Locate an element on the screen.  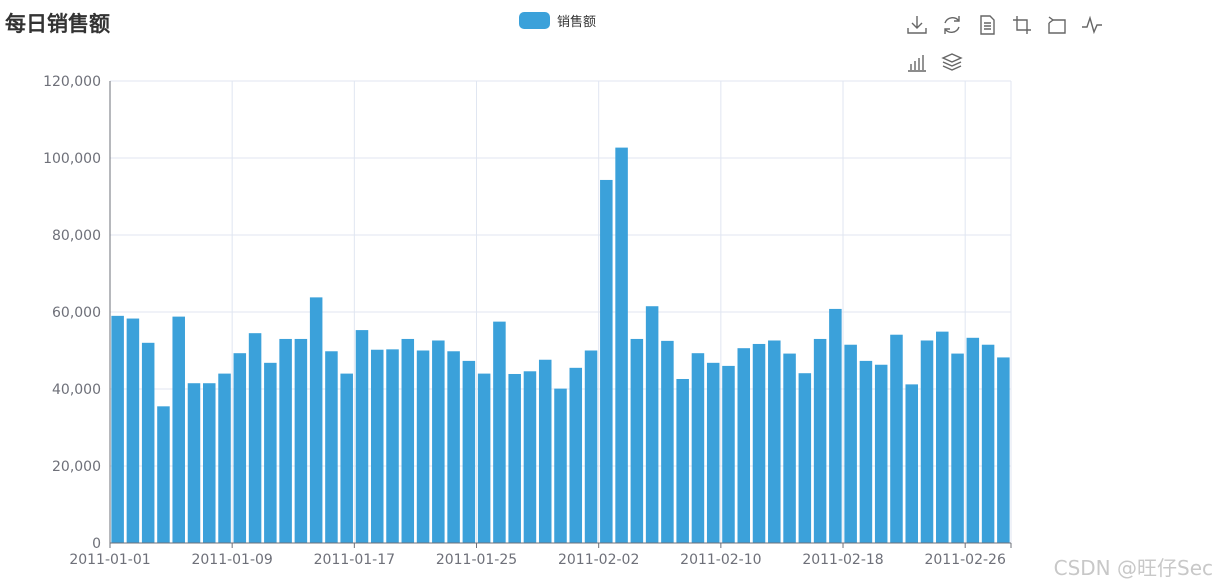
data-view-icon is located at coordinates (987, 25).